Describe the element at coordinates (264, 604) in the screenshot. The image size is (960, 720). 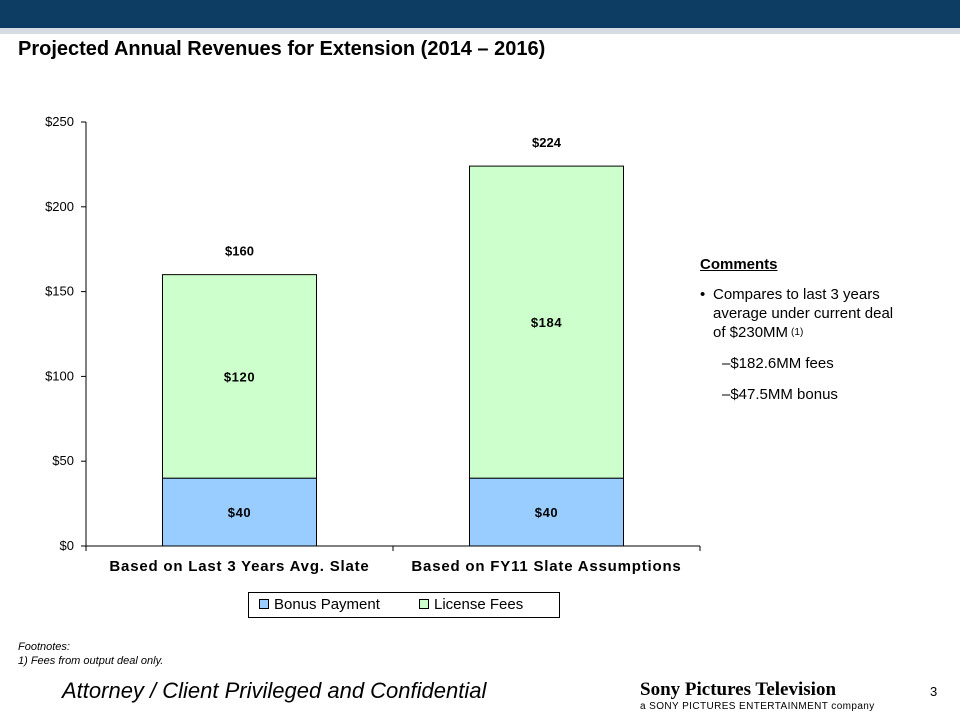
I see `legend-swatch-bonus` at that location.